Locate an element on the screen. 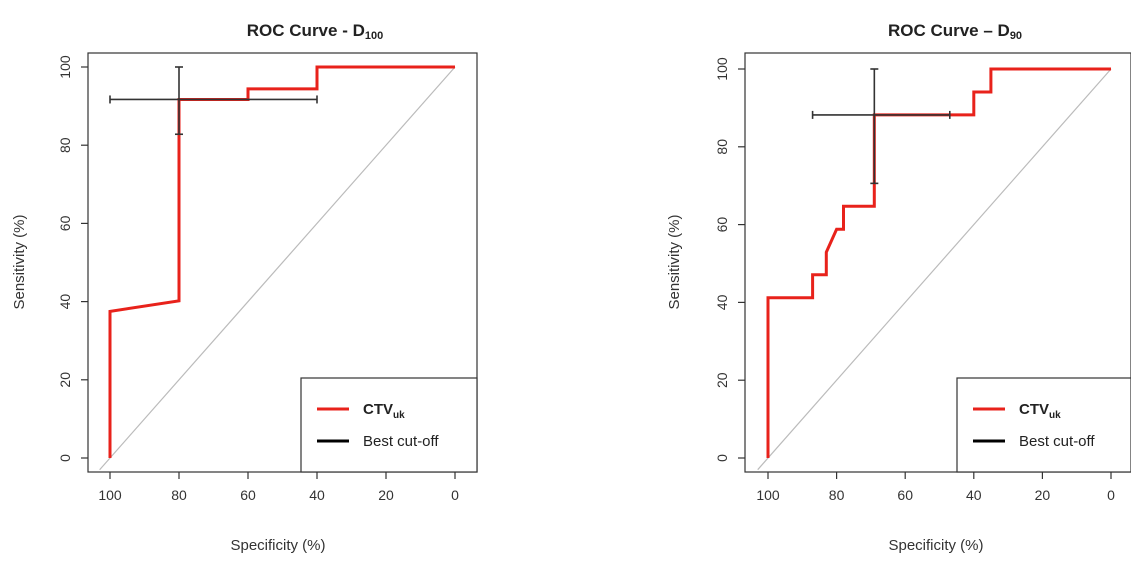 The height and width of the screenshot is (562, 1131). chart-title: ROC Curve – D90 is located at coordinates (955, 31).